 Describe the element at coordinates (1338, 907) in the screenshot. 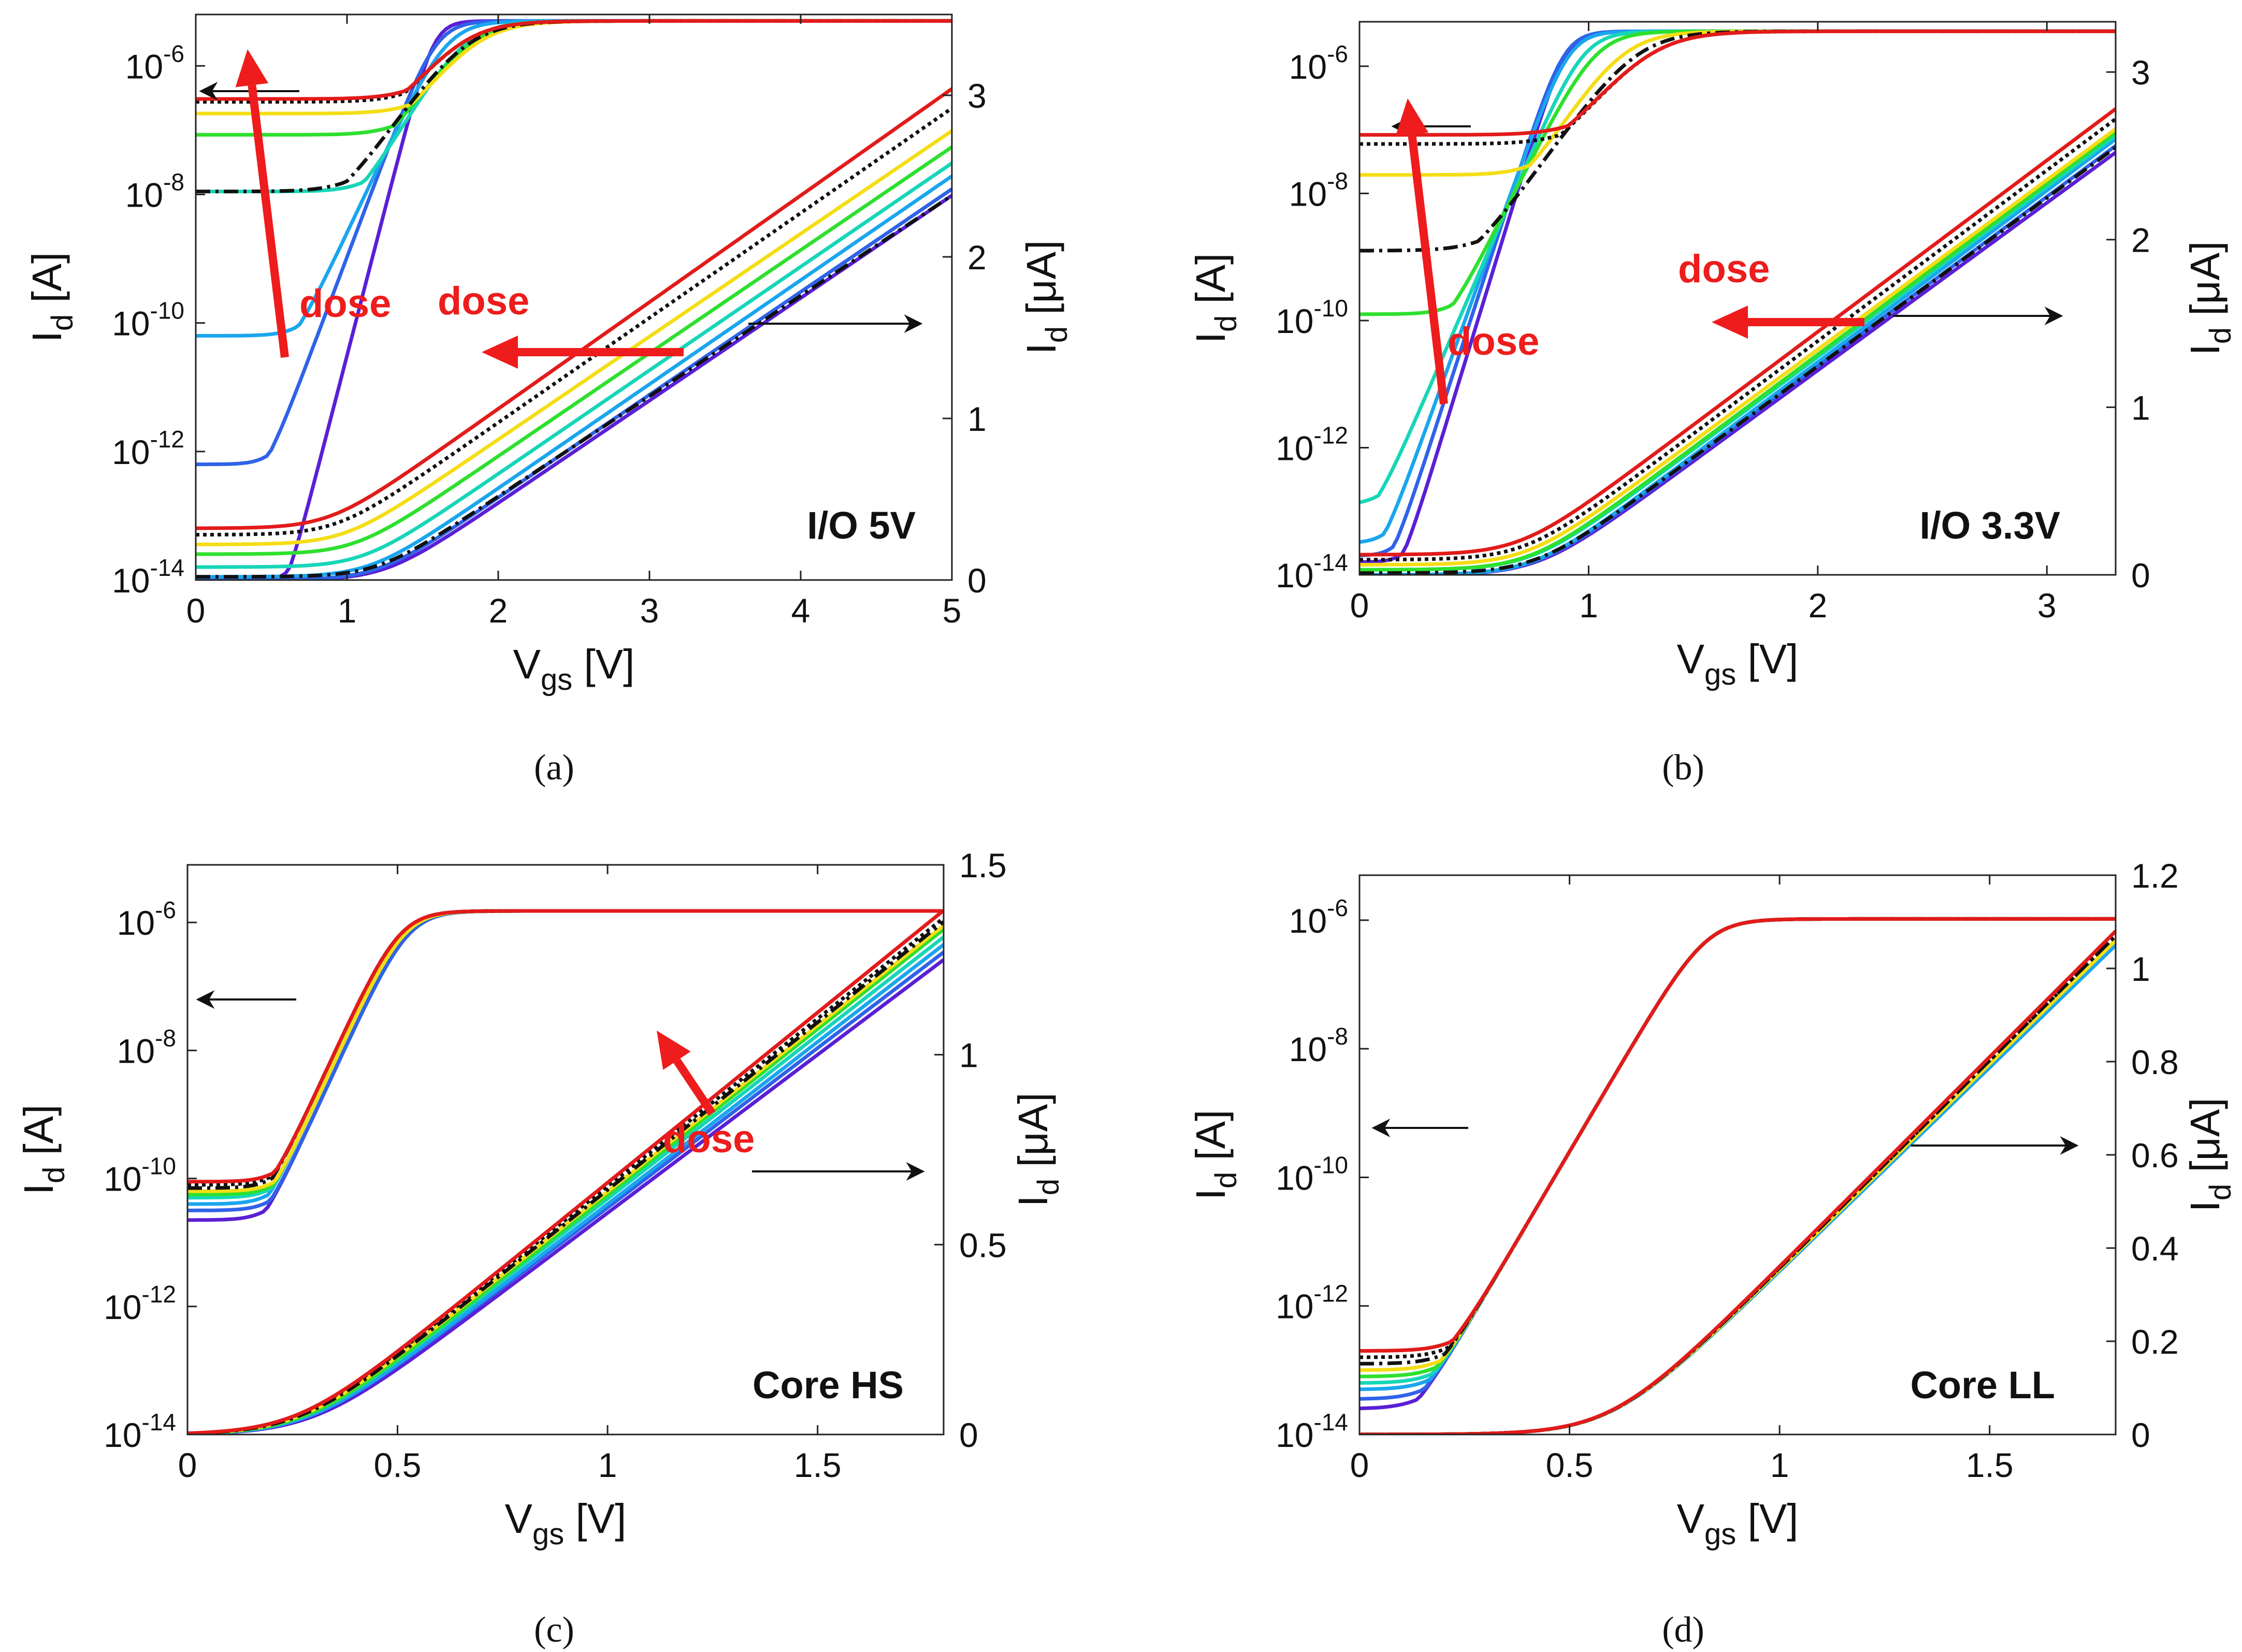

I see `tick-exponent: -6` at that location.